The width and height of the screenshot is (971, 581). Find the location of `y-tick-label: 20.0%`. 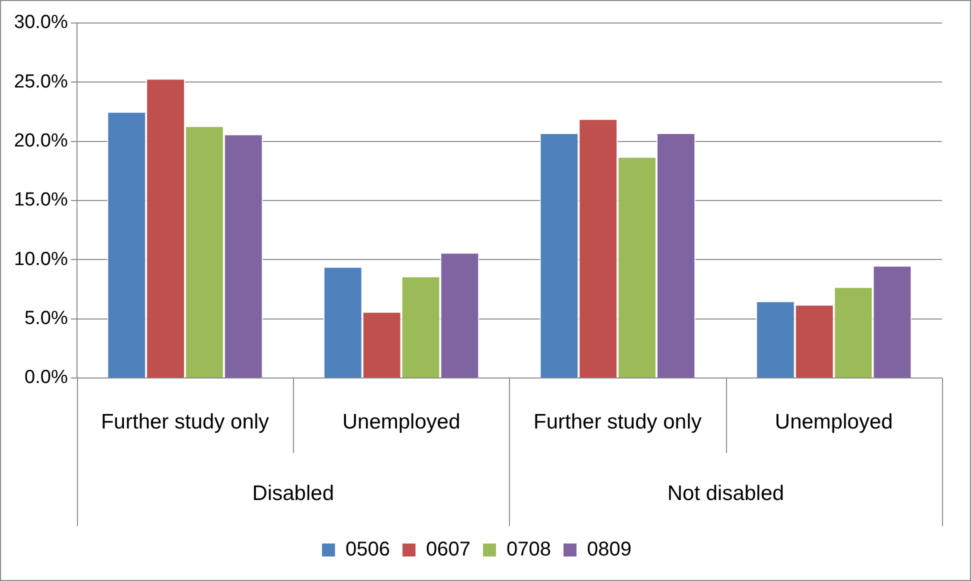

y-tick-label: 20.0% is located at coordinates (41, 141).